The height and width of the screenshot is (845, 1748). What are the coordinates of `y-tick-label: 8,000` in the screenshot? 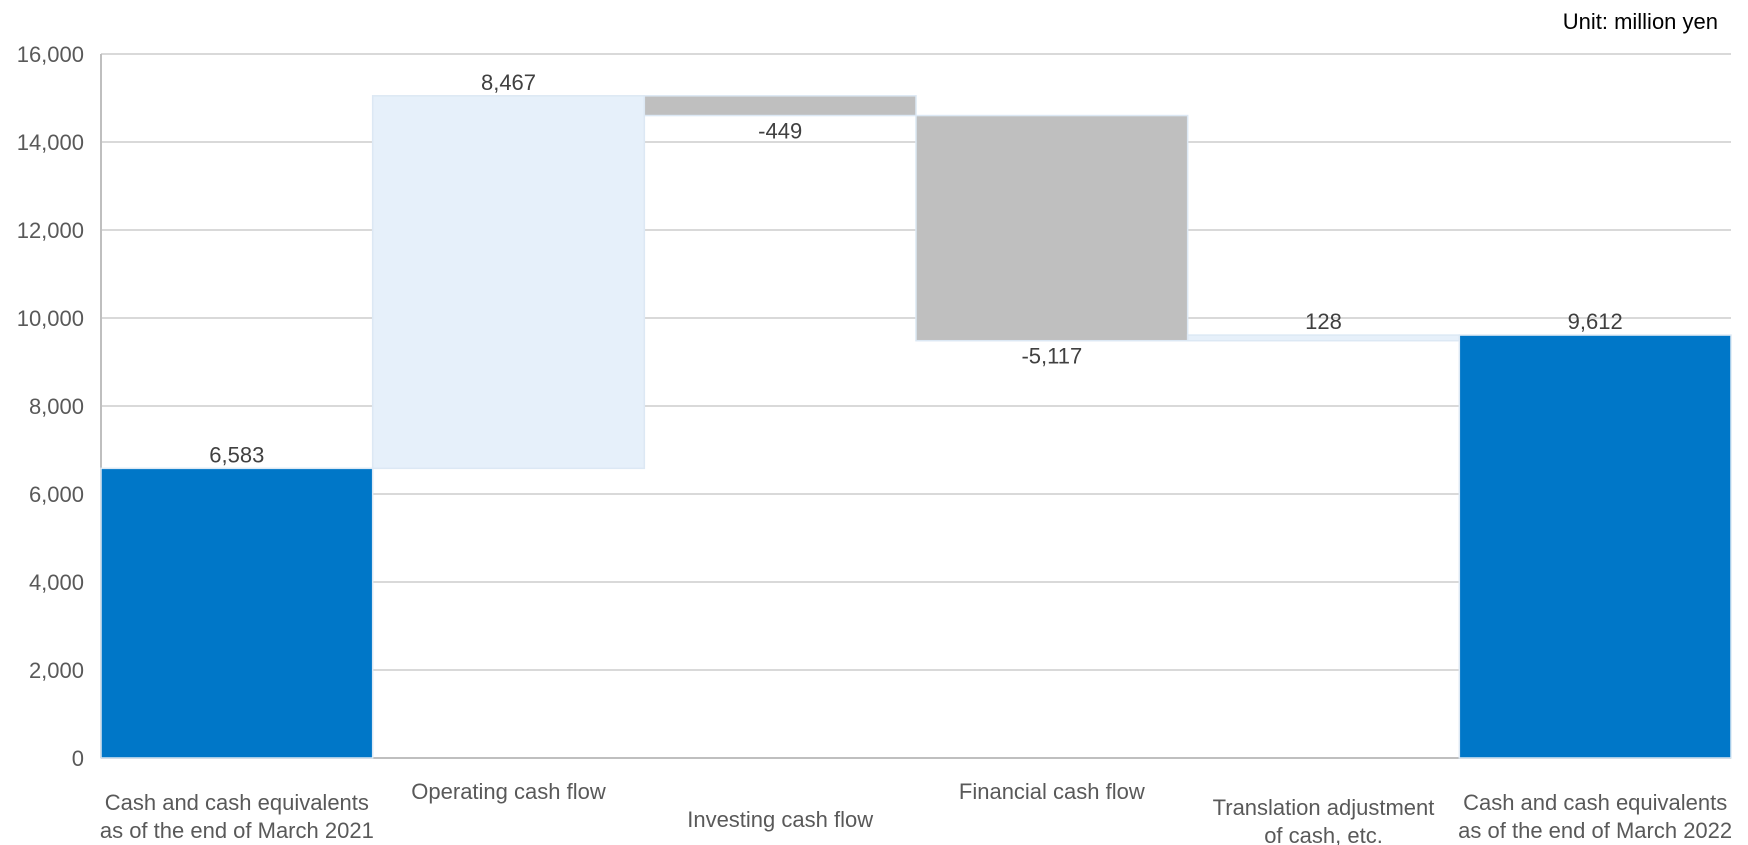 It's located at (56, 406).